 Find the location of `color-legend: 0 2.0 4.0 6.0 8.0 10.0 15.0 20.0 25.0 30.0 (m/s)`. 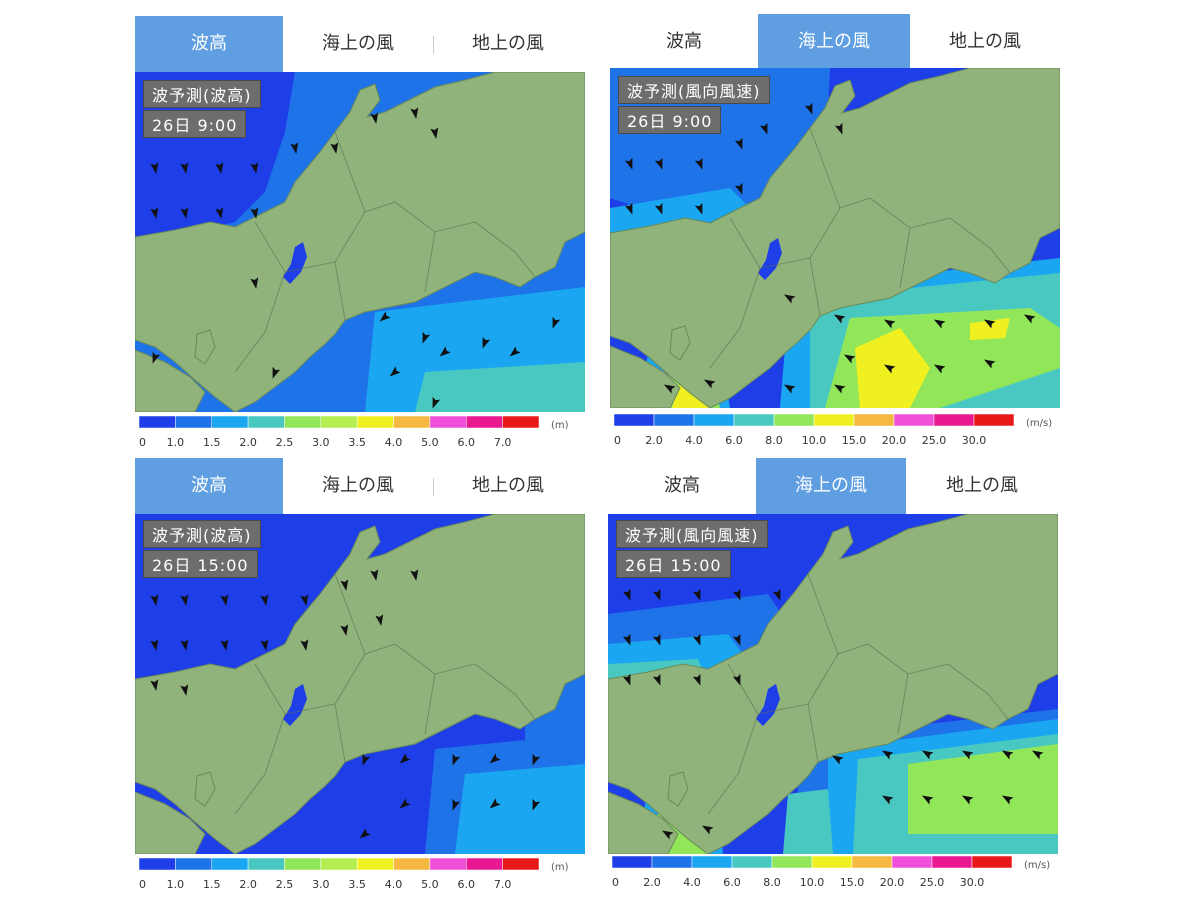

color-legend: 0 2.0 4.0 6.0 8.0 10.0 15.0 20.0 25.0 30.0 (m/s) is located at coordinates (835, 874).